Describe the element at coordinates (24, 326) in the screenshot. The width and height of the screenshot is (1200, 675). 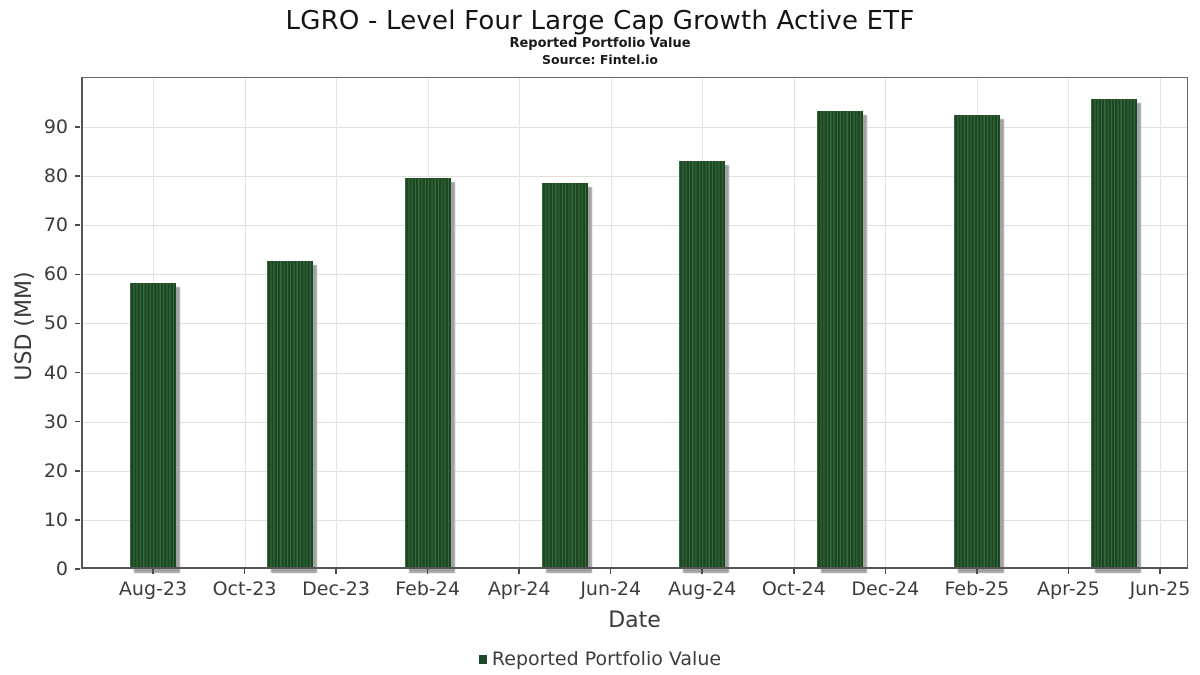
I see `y-axis-title: USD (MM)` at that location.